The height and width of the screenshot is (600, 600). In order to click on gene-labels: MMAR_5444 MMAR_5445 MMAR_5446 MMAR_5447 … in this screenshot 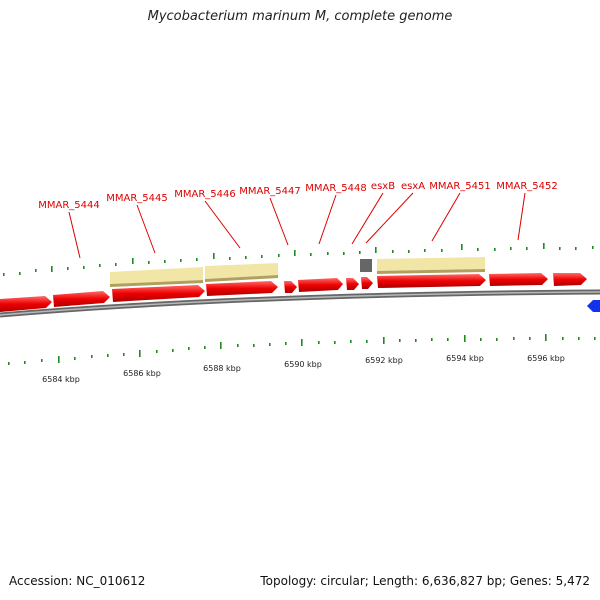, I will do `click(298, 196)`.